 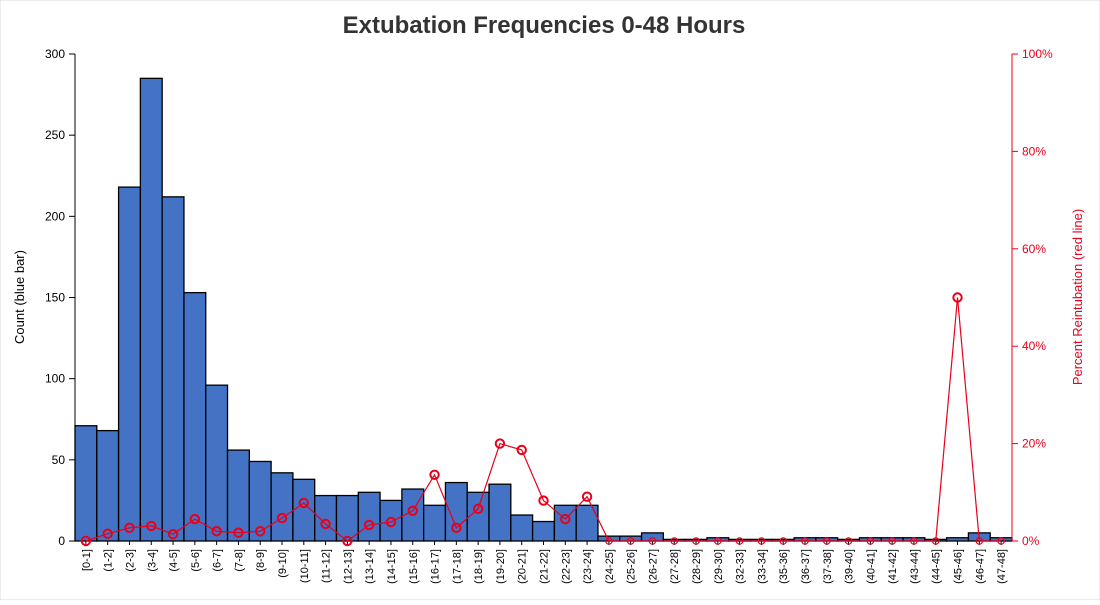 What do you see at coordinates (893, 566) in the screenshot?
I see `x-tick-label: (41-42]` at bounding box center [893, 566].